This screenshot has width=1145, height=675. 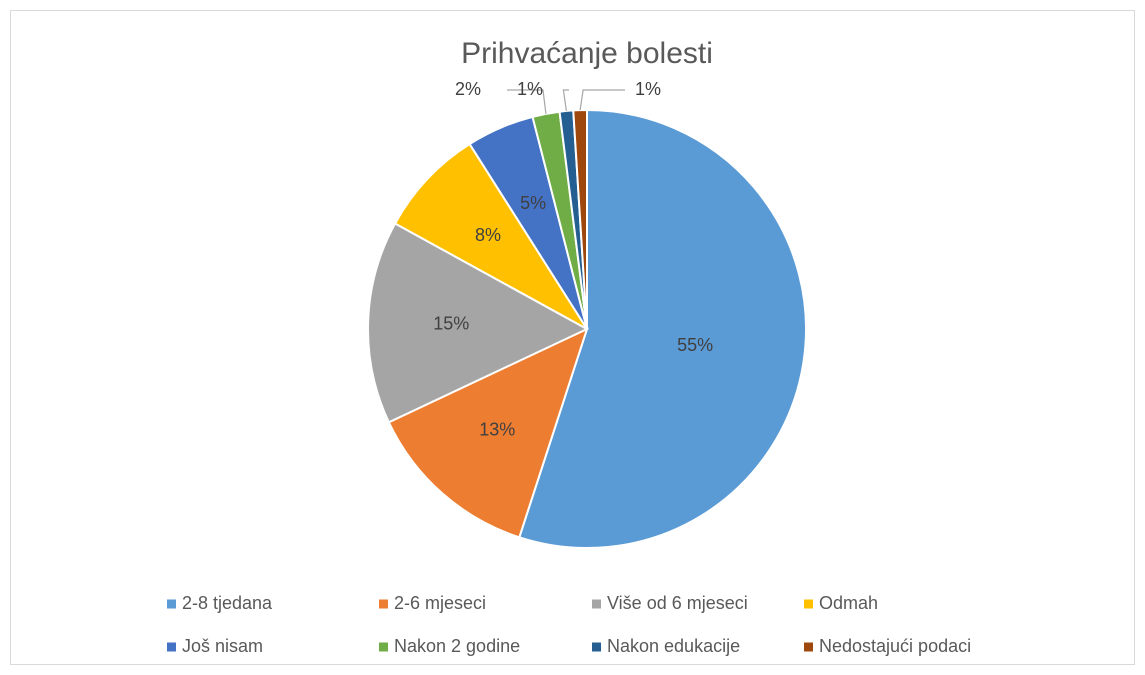 What do you see at coordinates (497, 430) in the screenshot?
I see `data-label: 13%` at bounding box center [497, 430].